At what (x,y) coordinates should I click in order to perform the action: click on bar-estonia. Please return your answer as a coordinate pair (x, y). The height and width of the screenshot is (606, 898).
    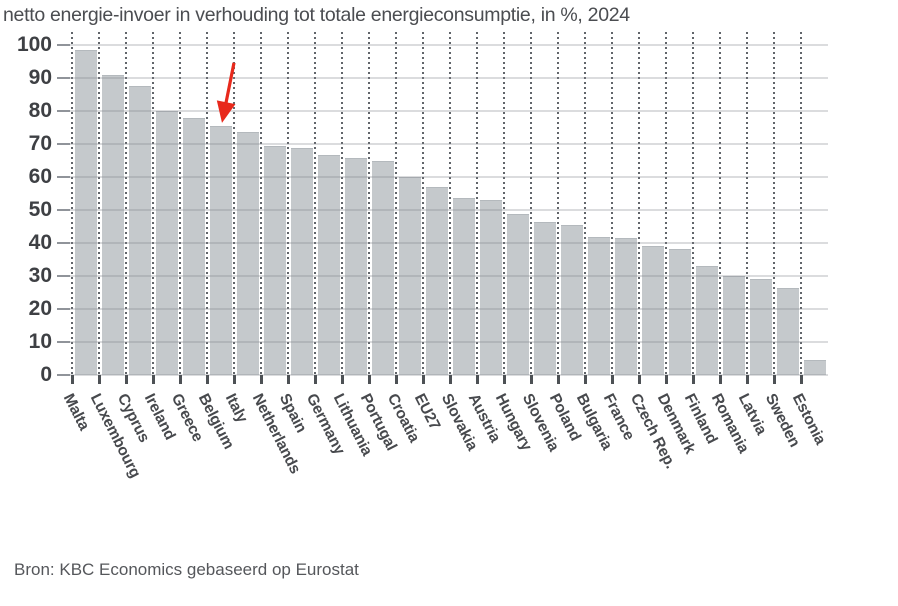
    Looking at the image, I should click on (814, 367).